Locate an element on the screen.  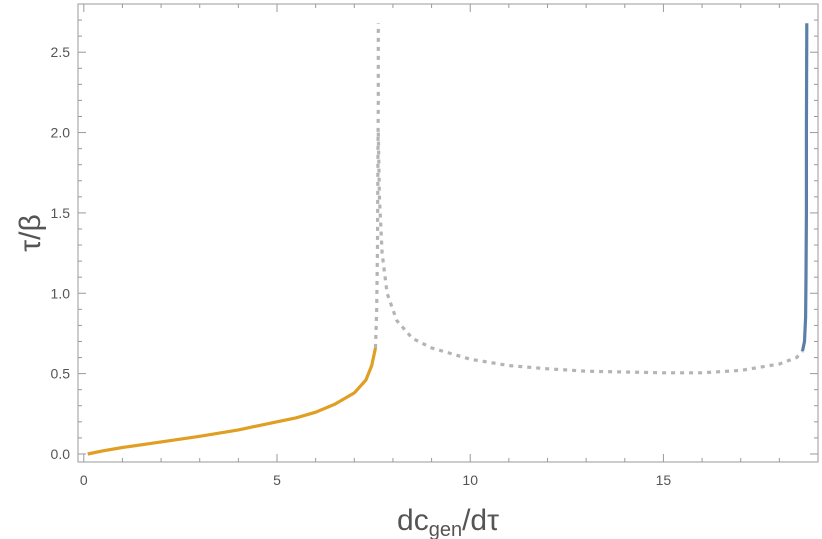
y-tick-label: 1.5 is located at coordinates (61, 213).